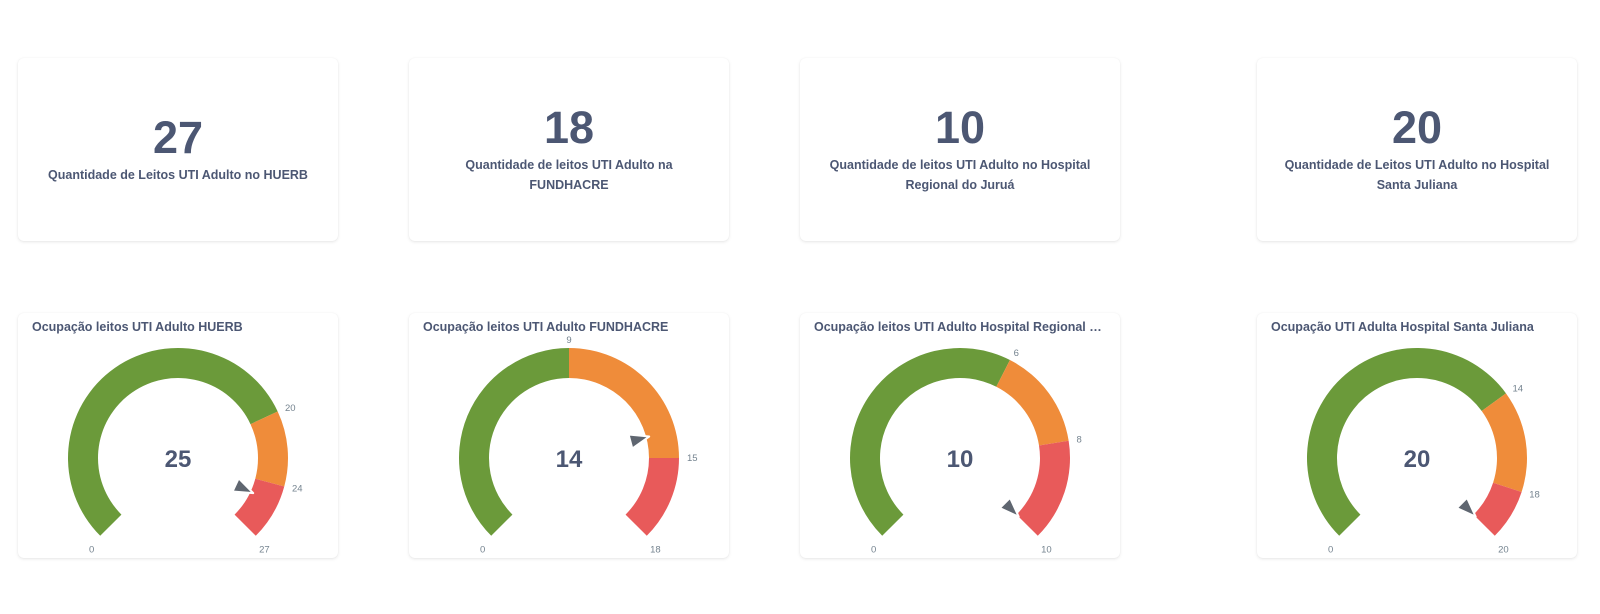 The height and width of the screenshot is (614, 1600). I want to click on gauge-chart: 0 20 24 27 25, so click(185, 451).